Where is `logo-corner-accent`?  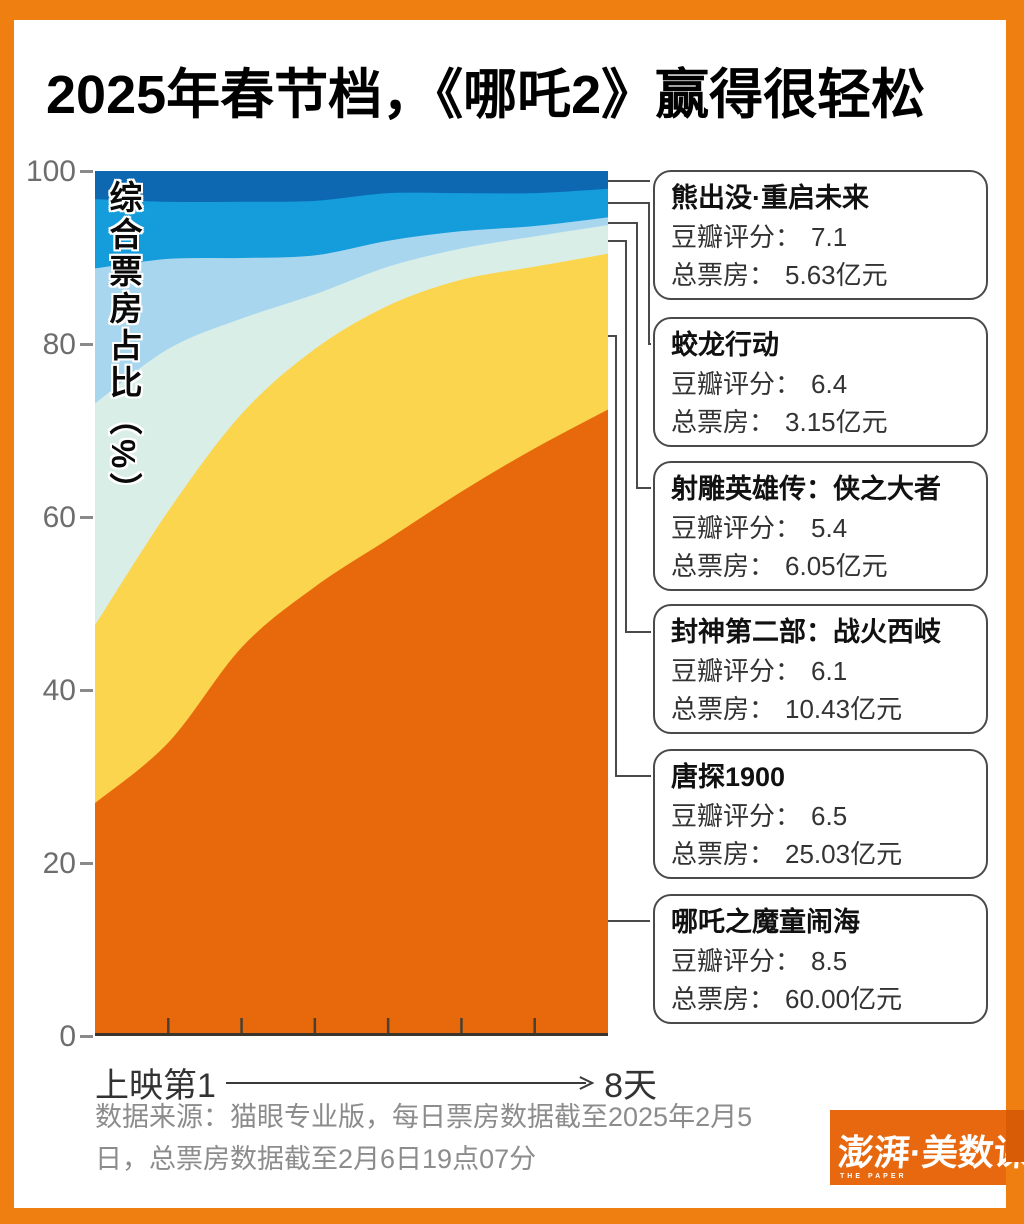 logo-corner-accent is located at coordinates (1015, 1136).